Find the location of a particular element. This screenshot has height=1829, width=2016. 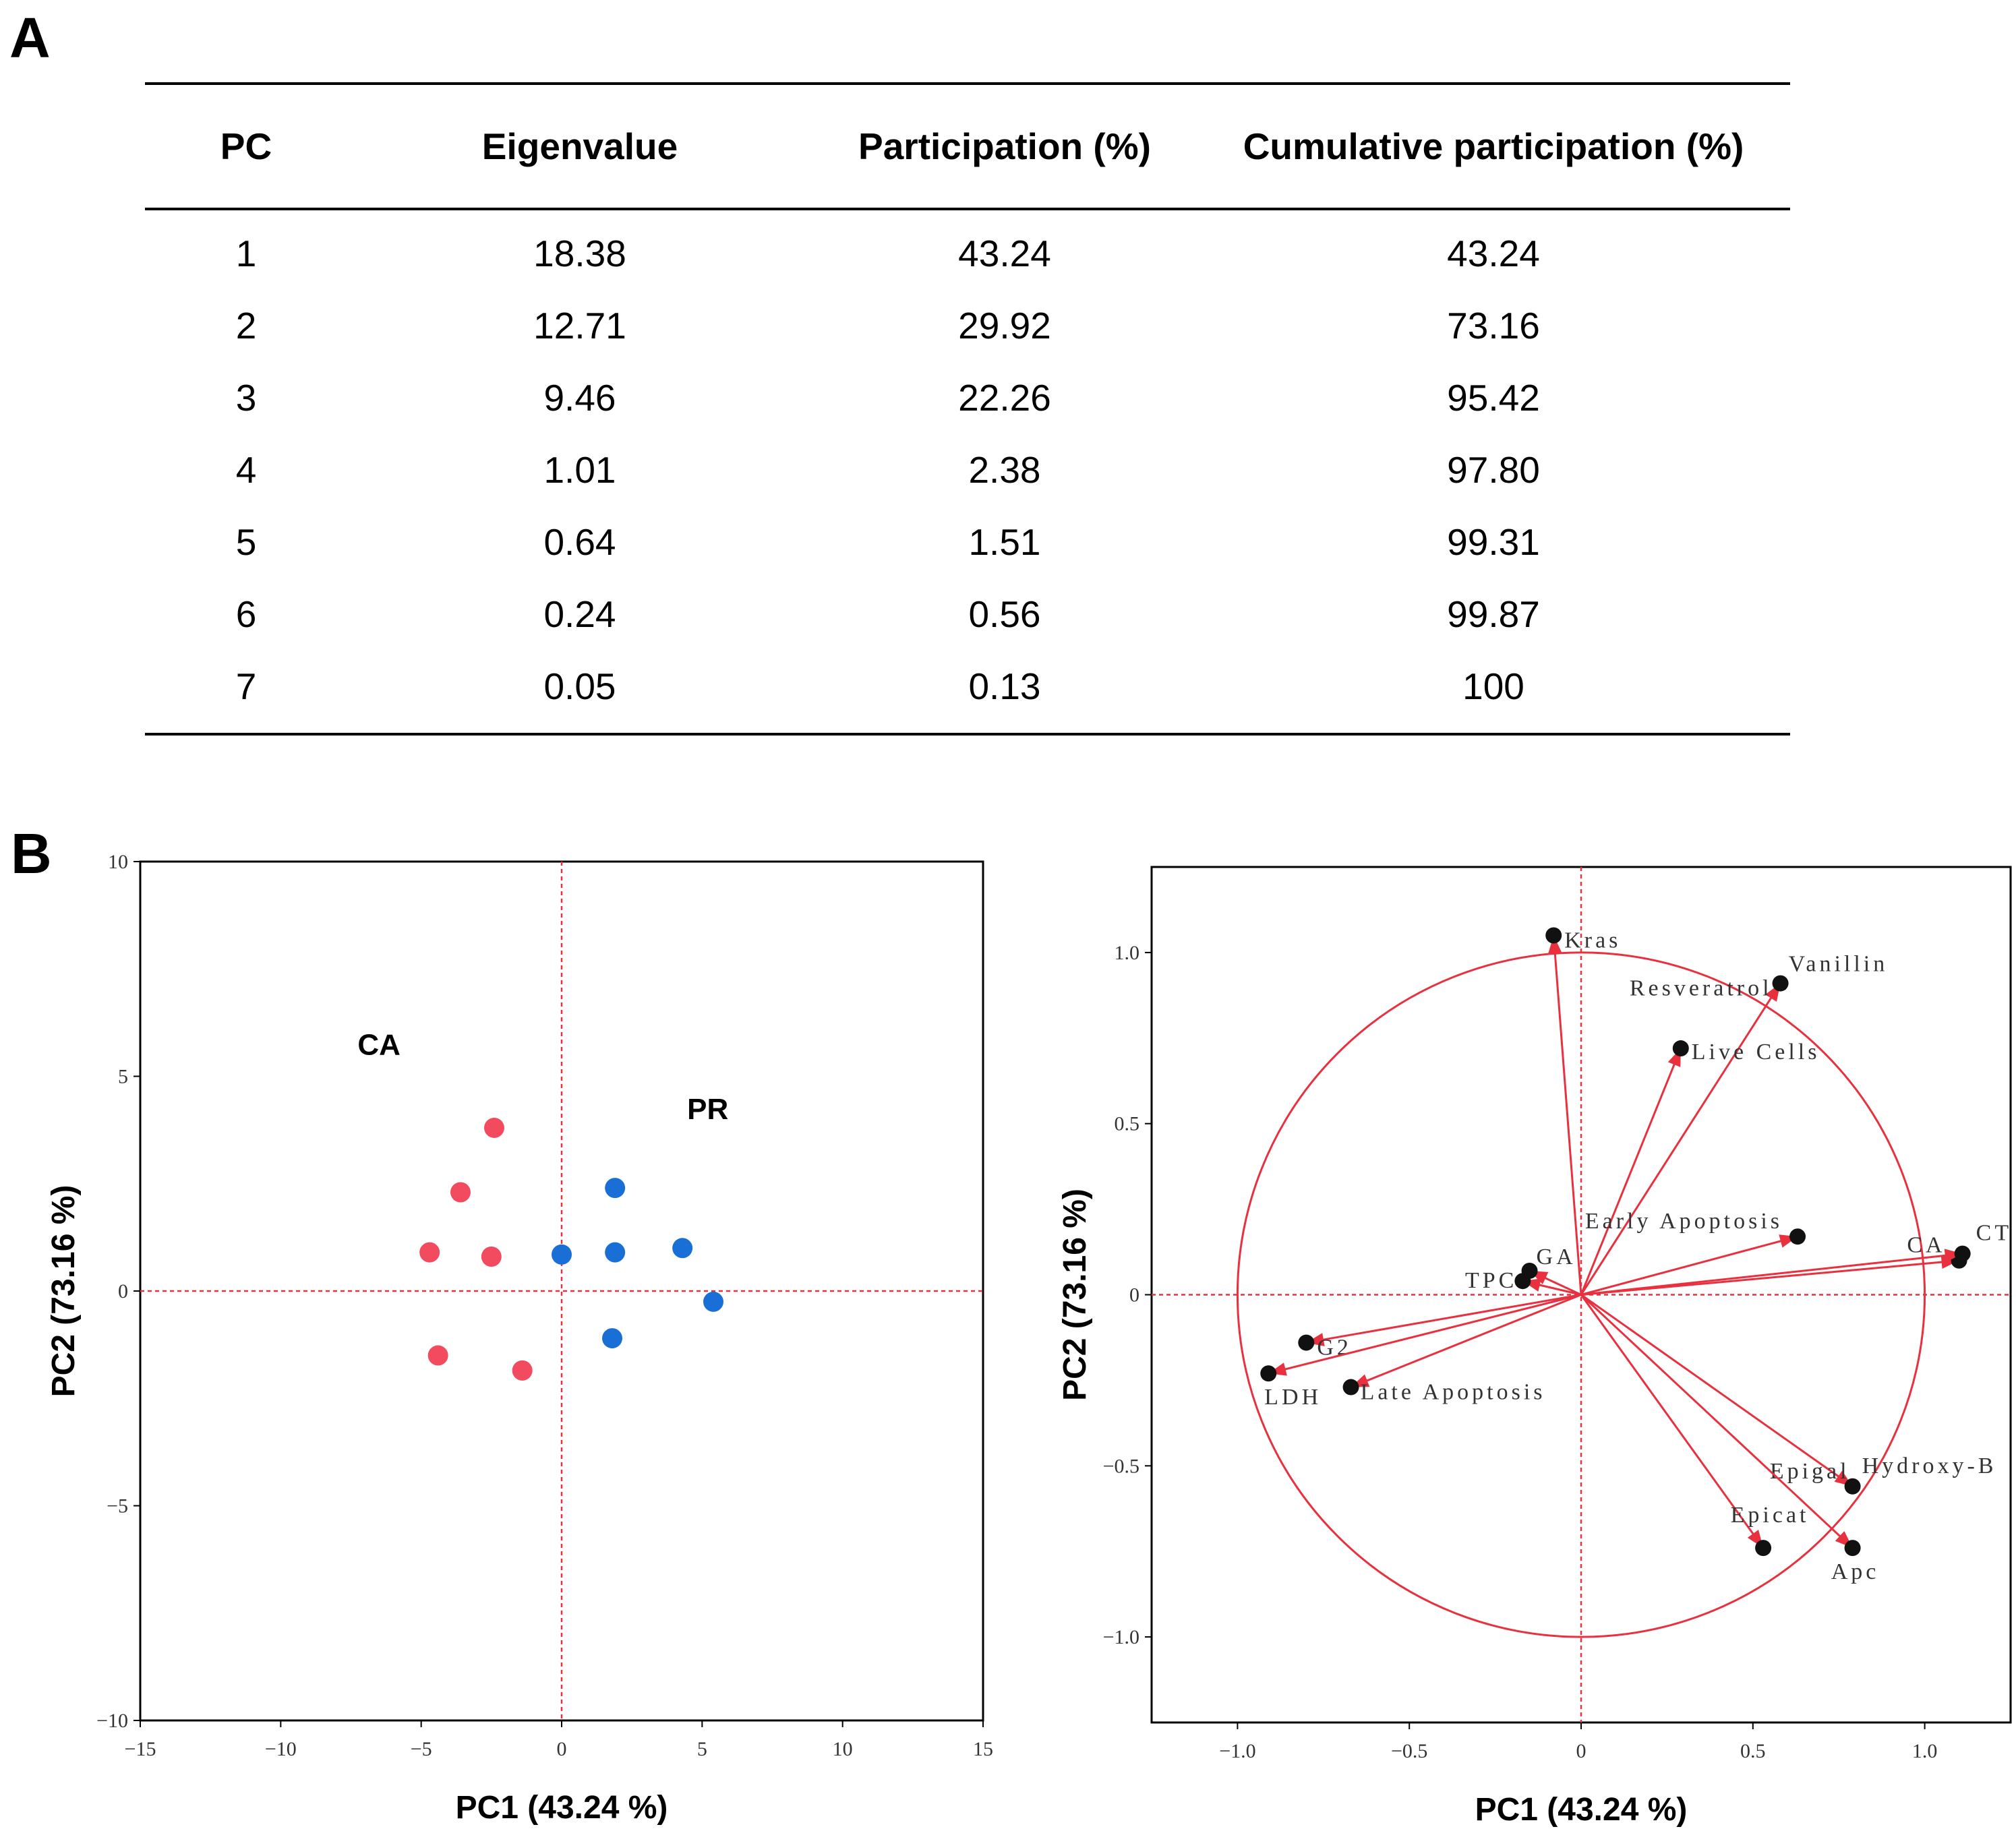

table-cell: 99.87 is located at coordinates (1493, 614).